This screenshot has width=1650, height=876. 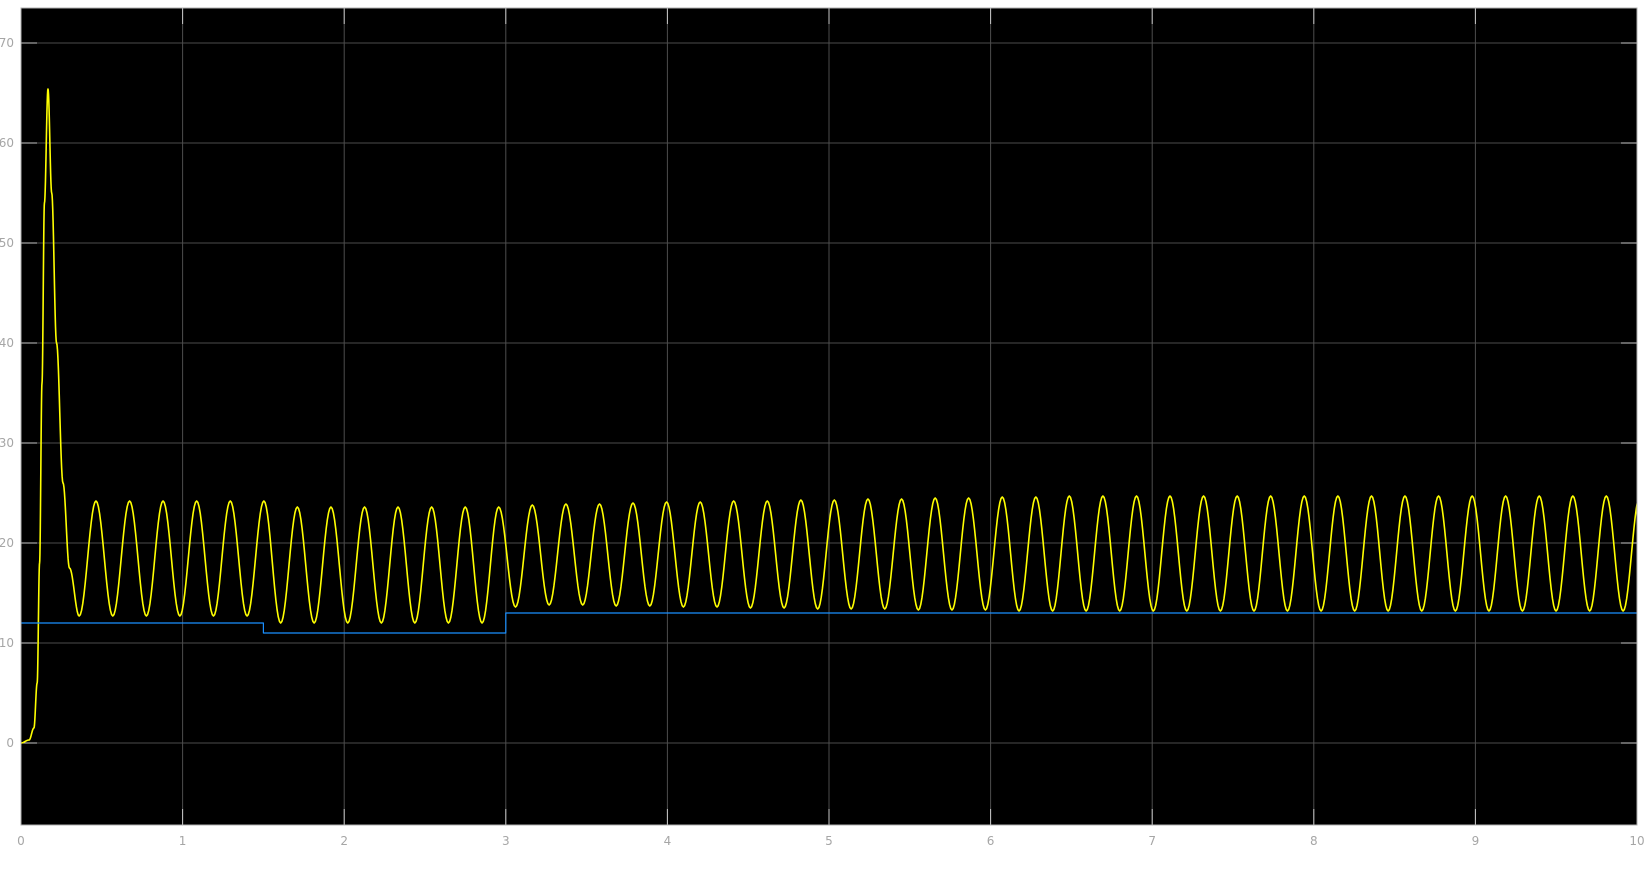 What do you see at coordinates (1152, 841) in the screenshot?
I see `x-tick-label: 7` at bounding box center [1152, 841].